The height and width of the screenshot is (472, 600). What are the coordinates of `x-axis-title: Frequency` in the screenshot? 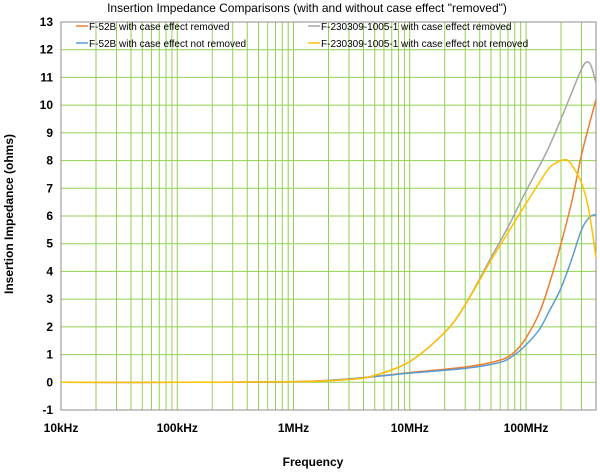 It's located at (313, 462).